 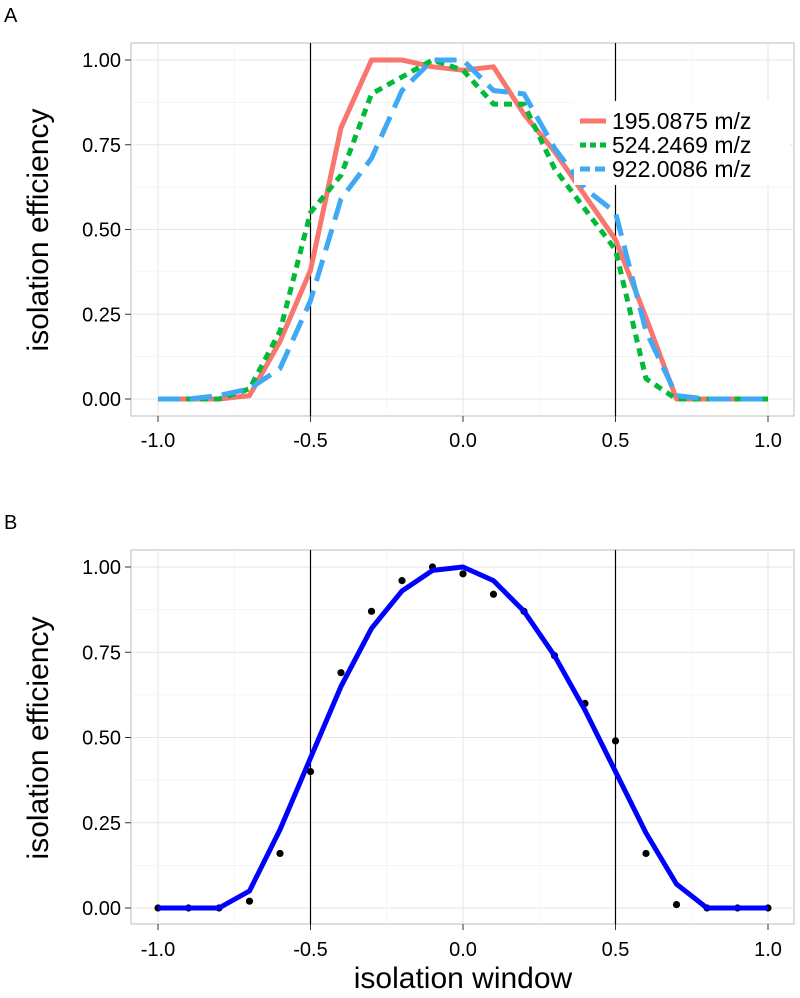 I want to click on plot-b-reference-lines, so click(x=463, y=737).